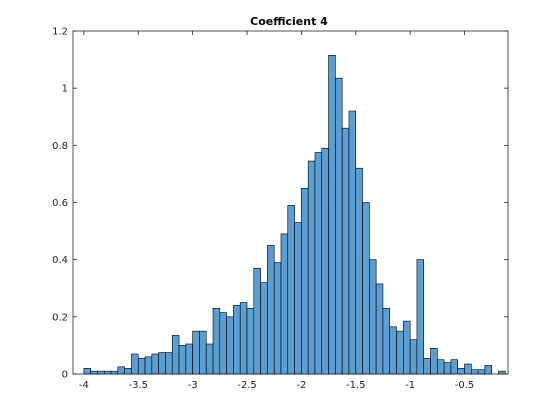  I want to click on x-tick-label: -2.5, so click(247, 385).